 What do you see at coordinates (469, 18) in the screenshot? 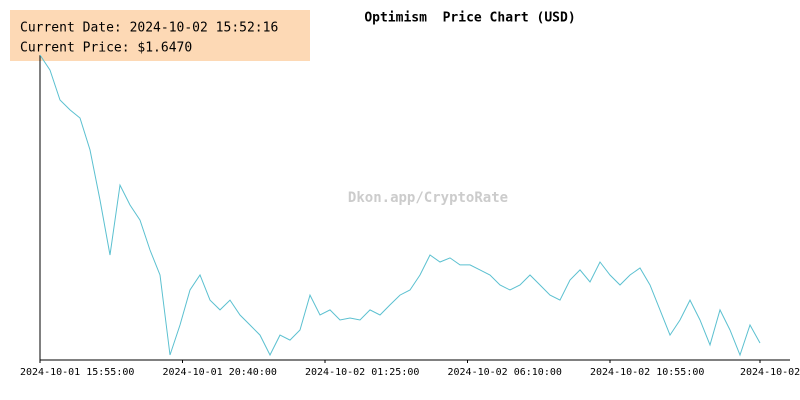
I see `chart-title: Optimism Price Chart (USD)` at bounding box center [469, 18].